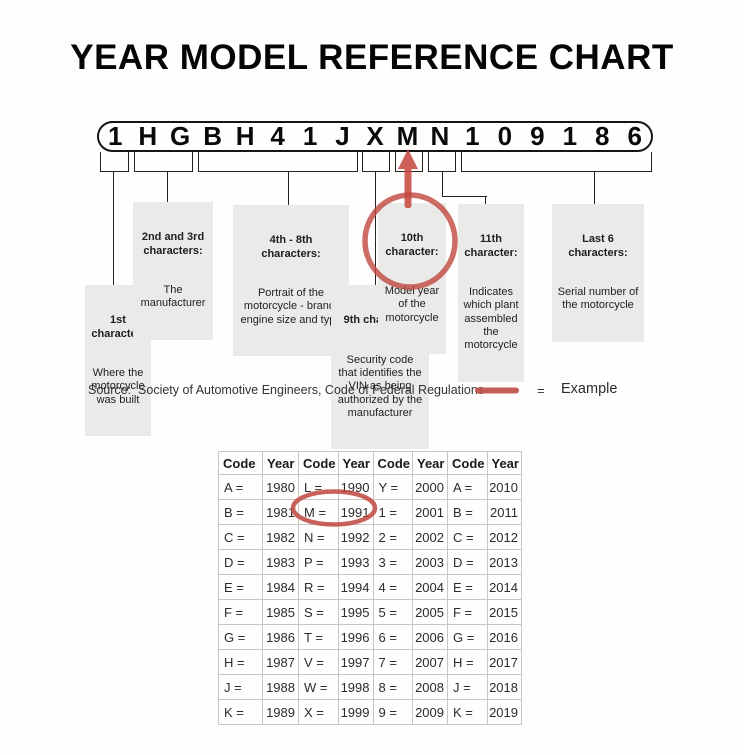 Image resolution: width=744 pixels, height=755 pixels. What do you see at coordinates (240, 662) in the screenshot?
I see `code-cell: H =` at bounding box center [240, 662].